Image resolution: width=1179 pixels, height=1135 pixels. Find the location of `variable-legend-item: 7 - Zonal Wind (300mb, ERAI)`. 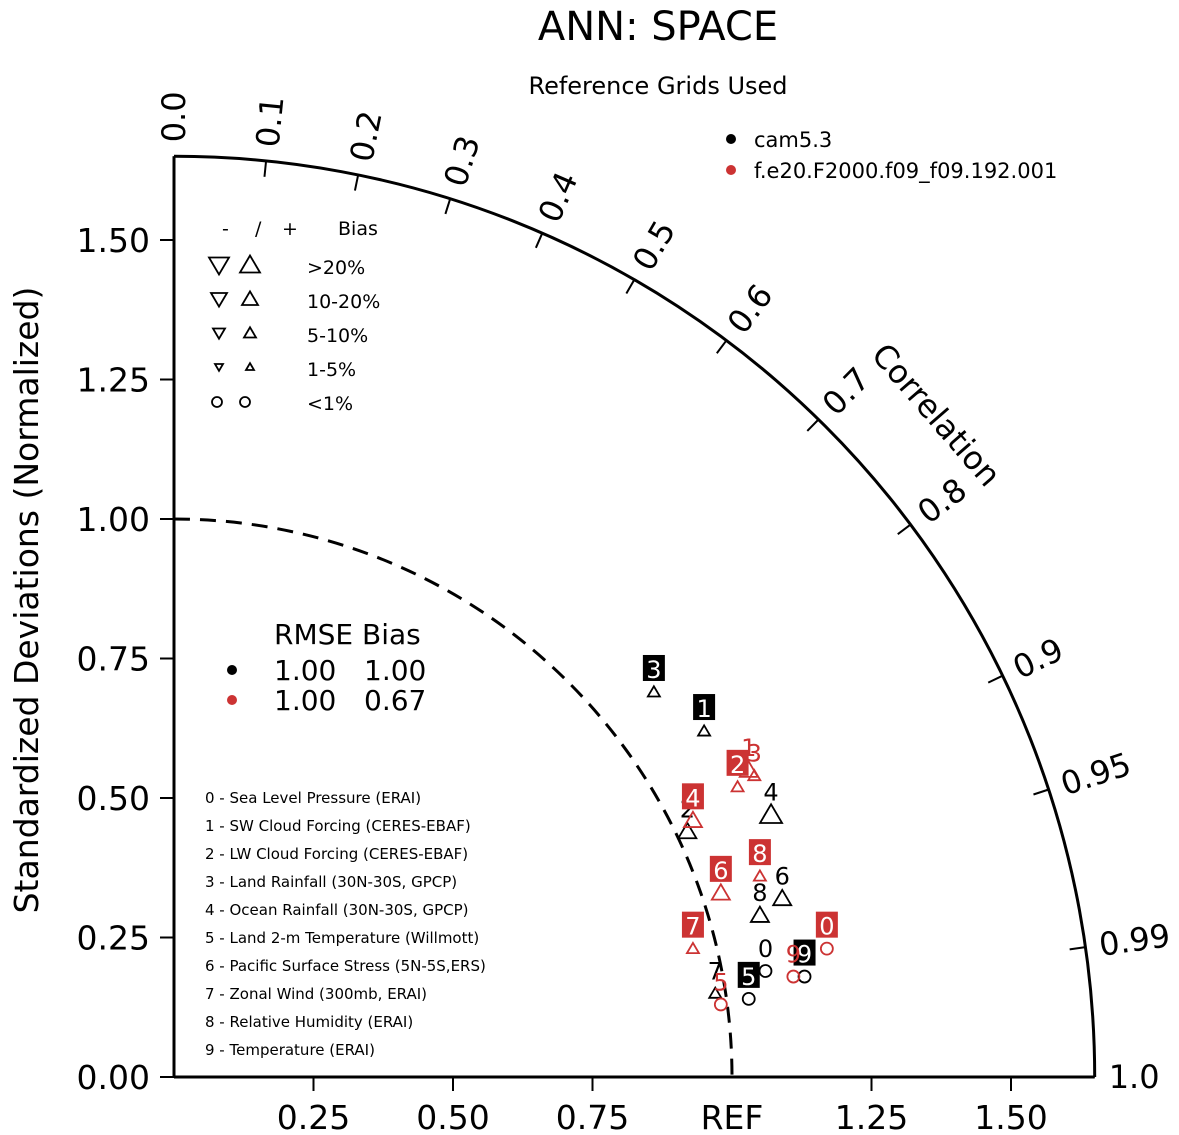

variable-legend-item: 7 - Zonal Wind (300mb, ERAI) is located at coordinates (316, 994).